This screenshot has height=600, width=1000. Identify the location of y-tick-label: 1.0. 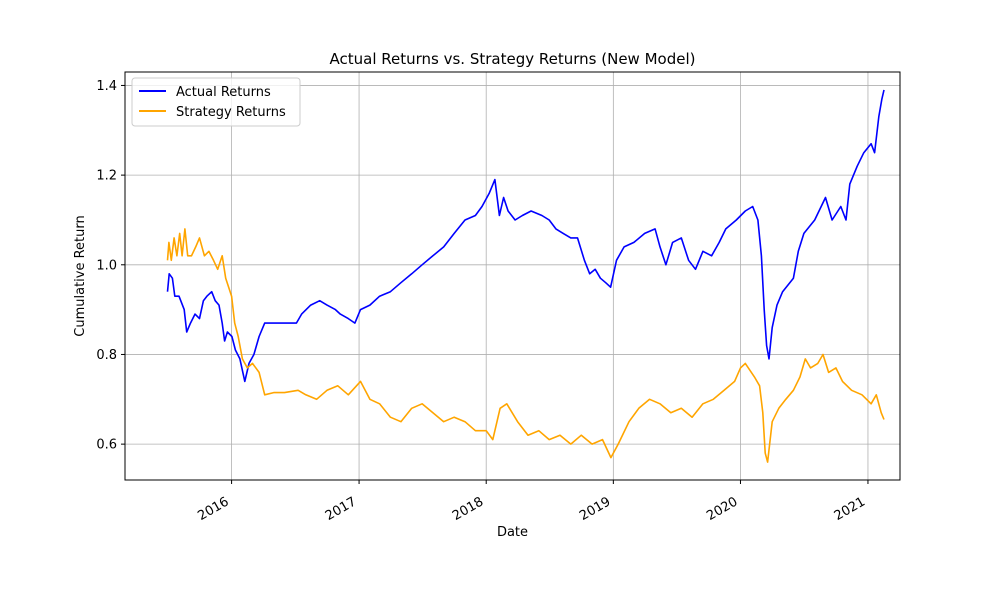
(106, 265).